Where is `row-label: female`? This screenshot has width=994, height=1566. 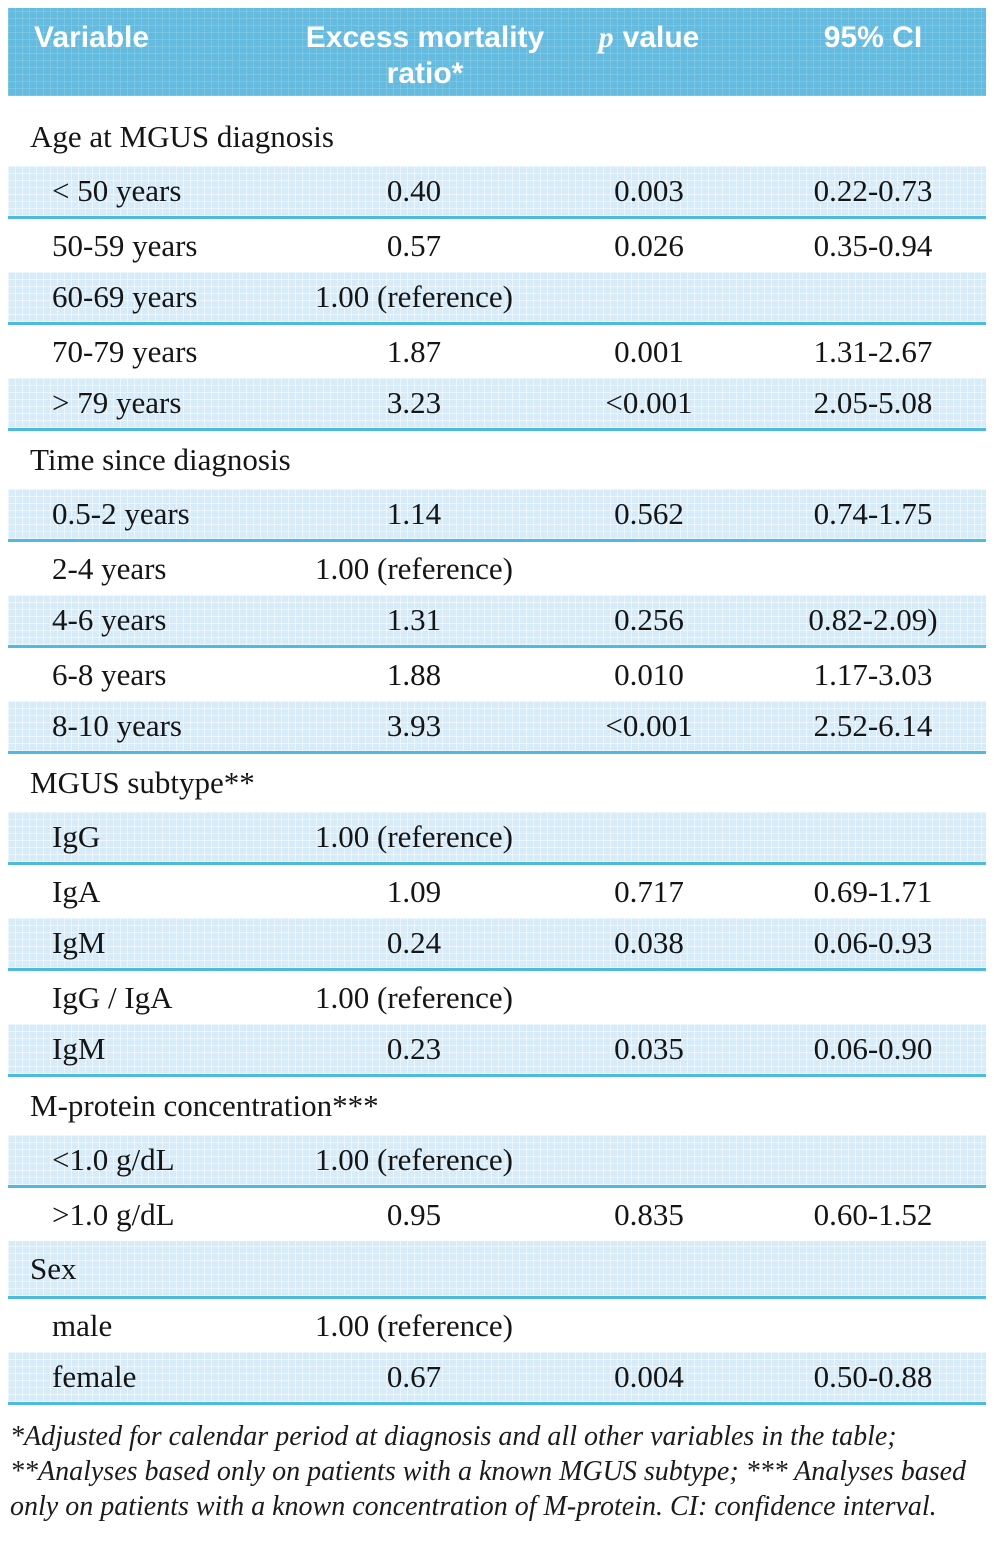
row-label: female is located at coordinates (94, 1376).